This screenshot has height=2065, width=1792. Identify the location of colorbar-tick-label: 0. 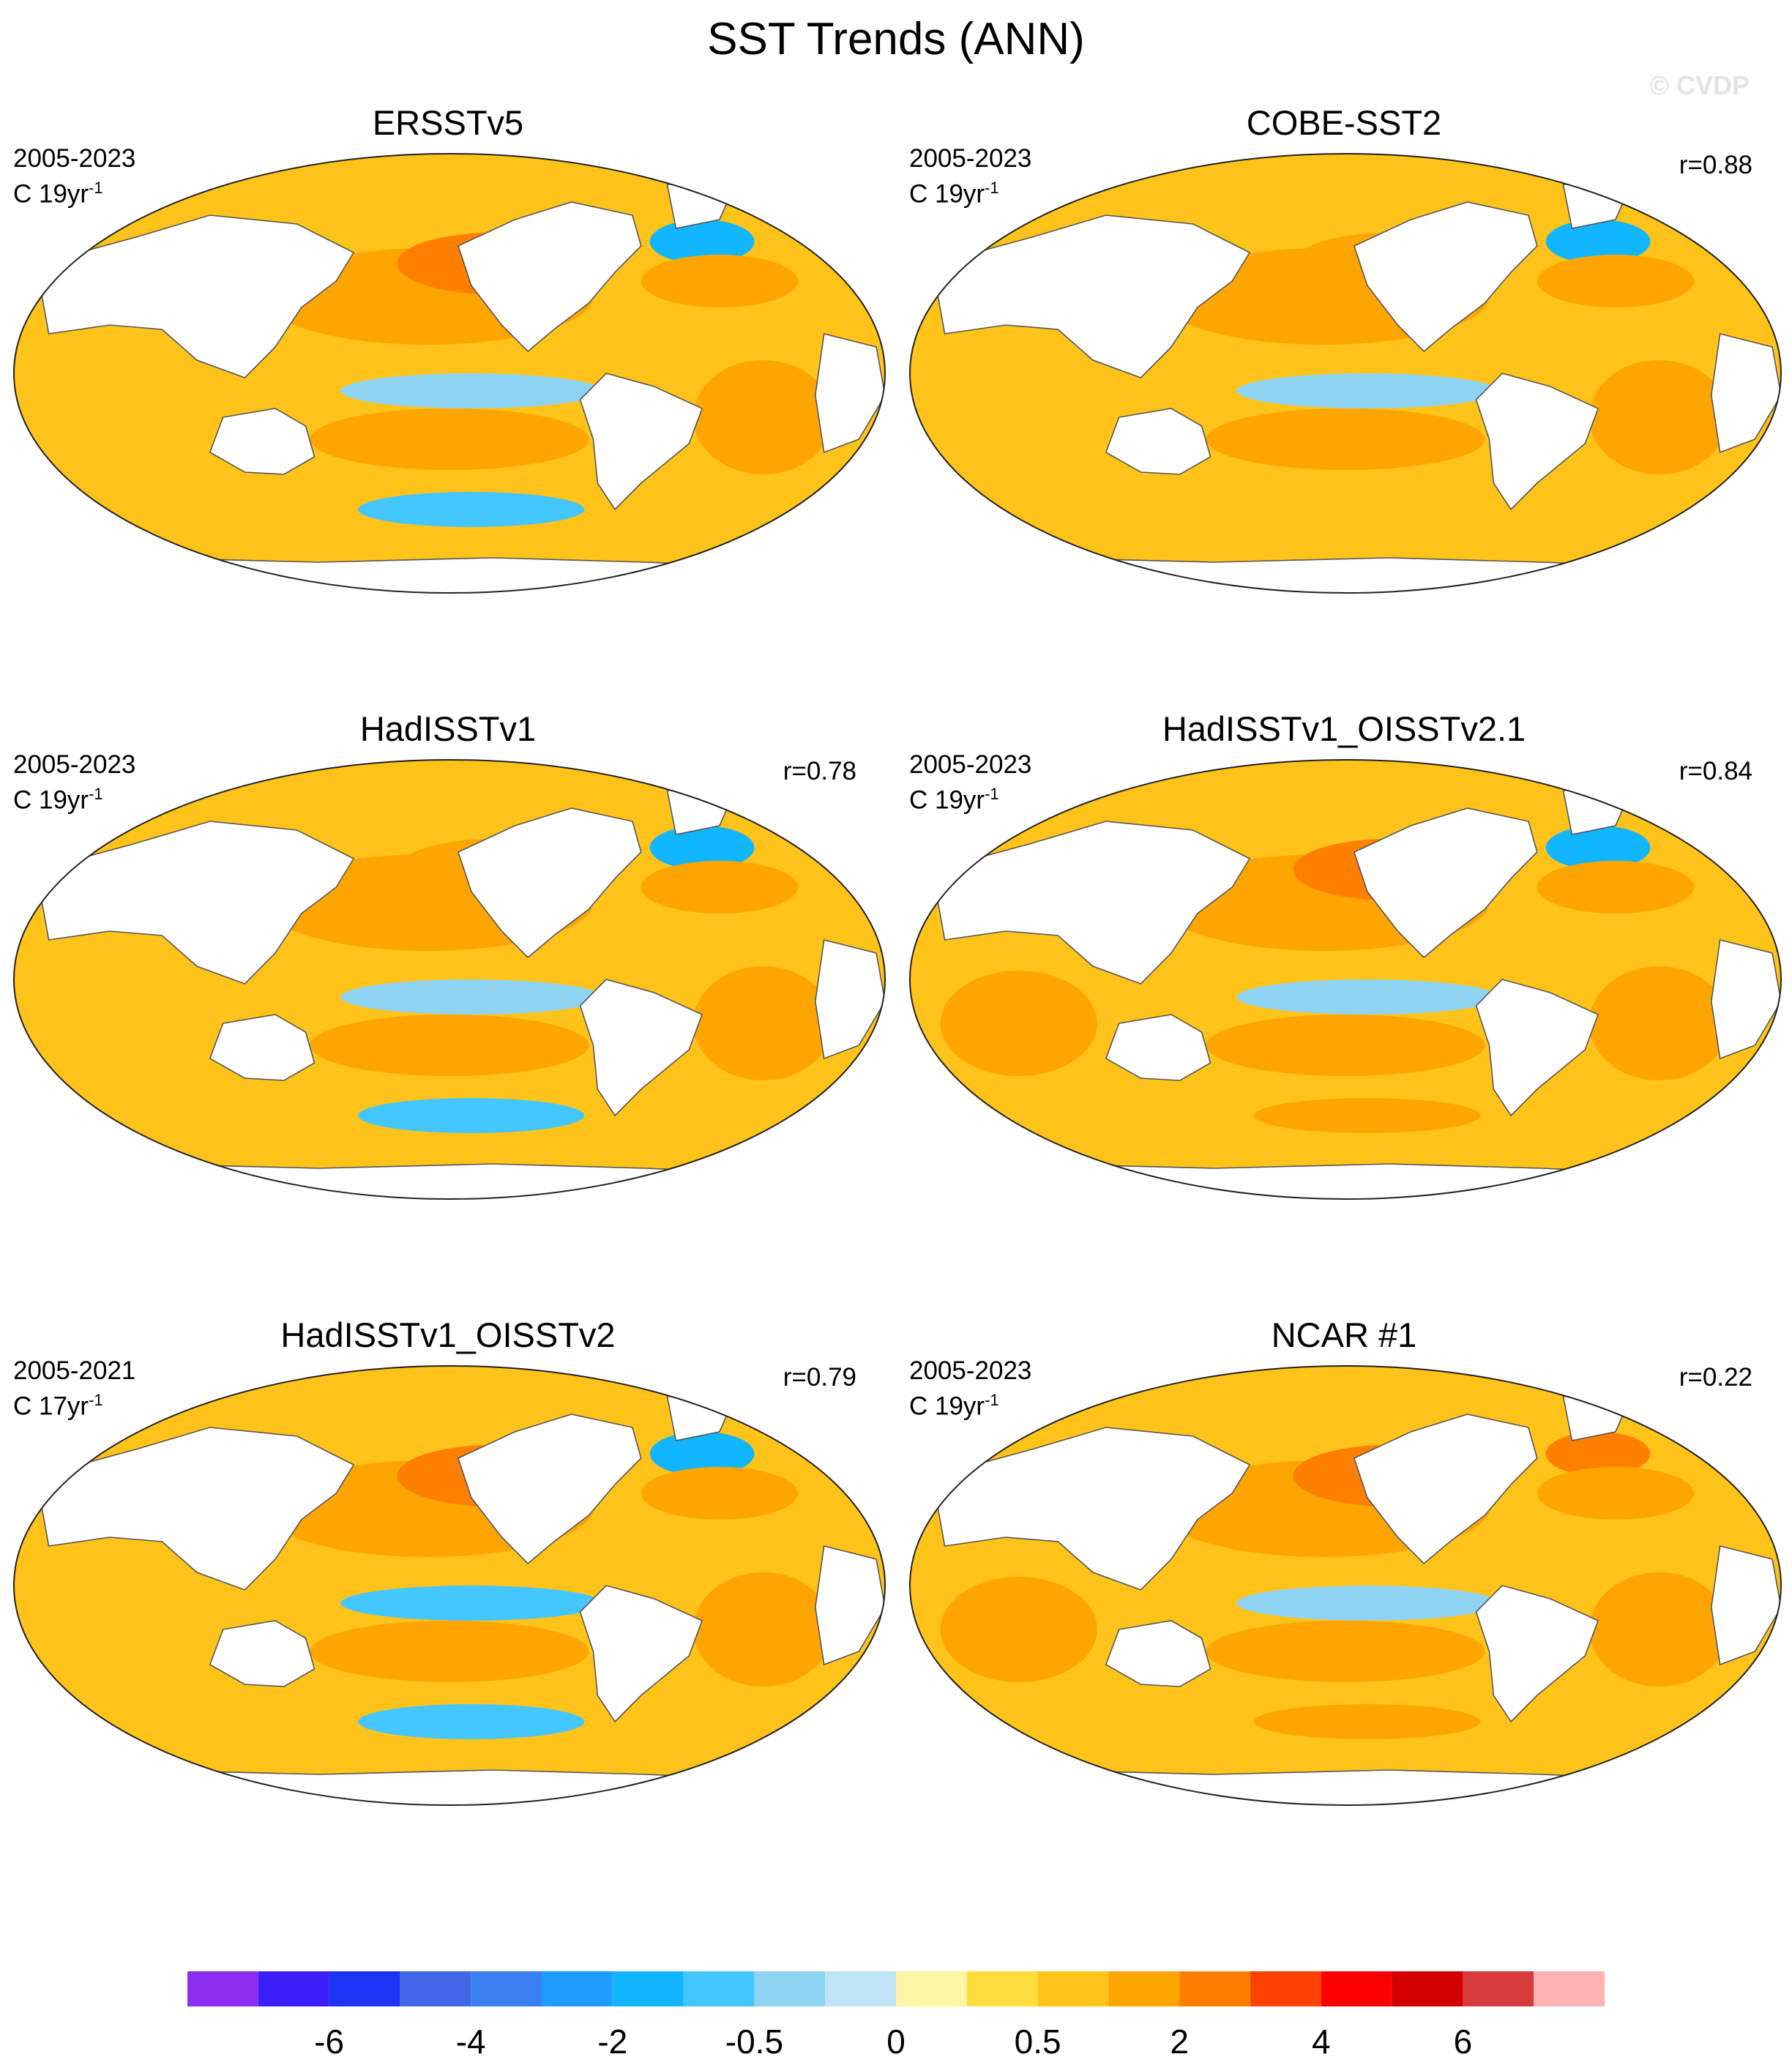
(896, 2042).